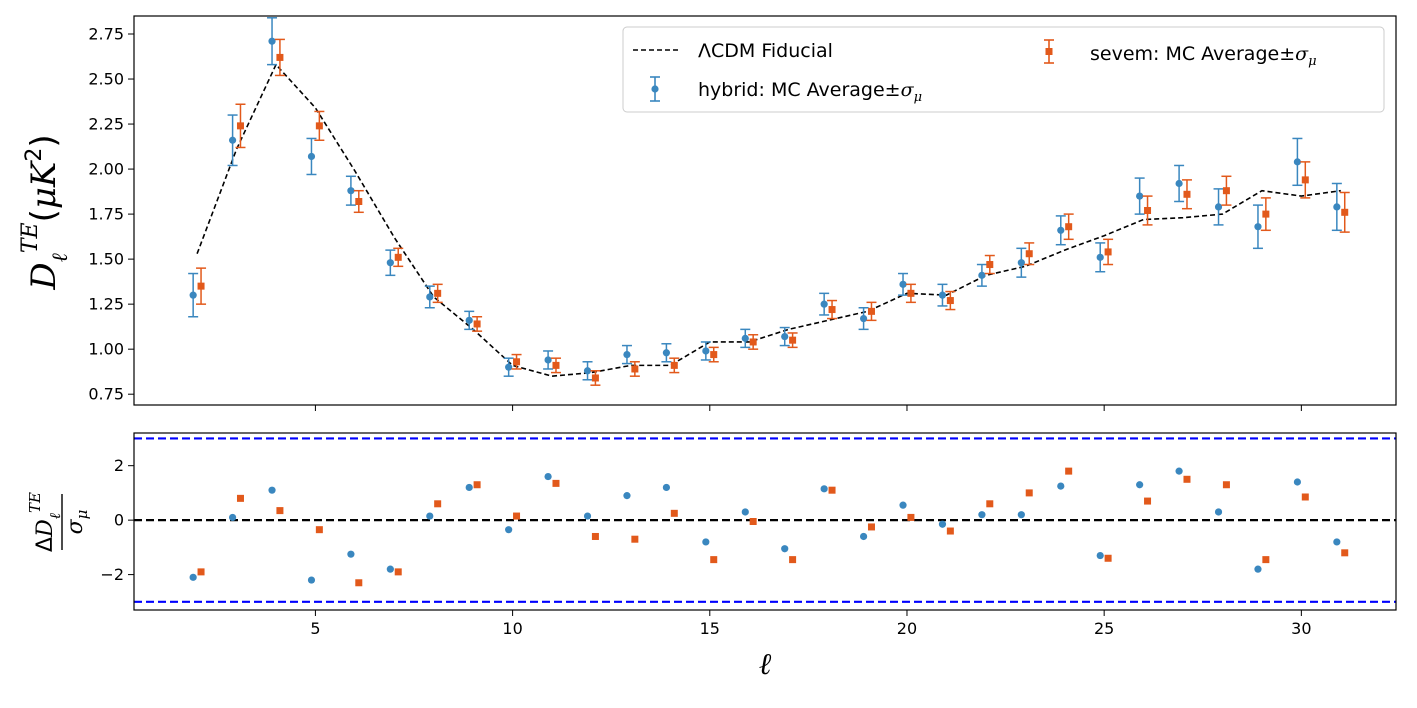  What do you see at coordinates (907, 628) in the screenshot?
I see `bottom-xtick-label: 20` at bounding box center [907, 628].